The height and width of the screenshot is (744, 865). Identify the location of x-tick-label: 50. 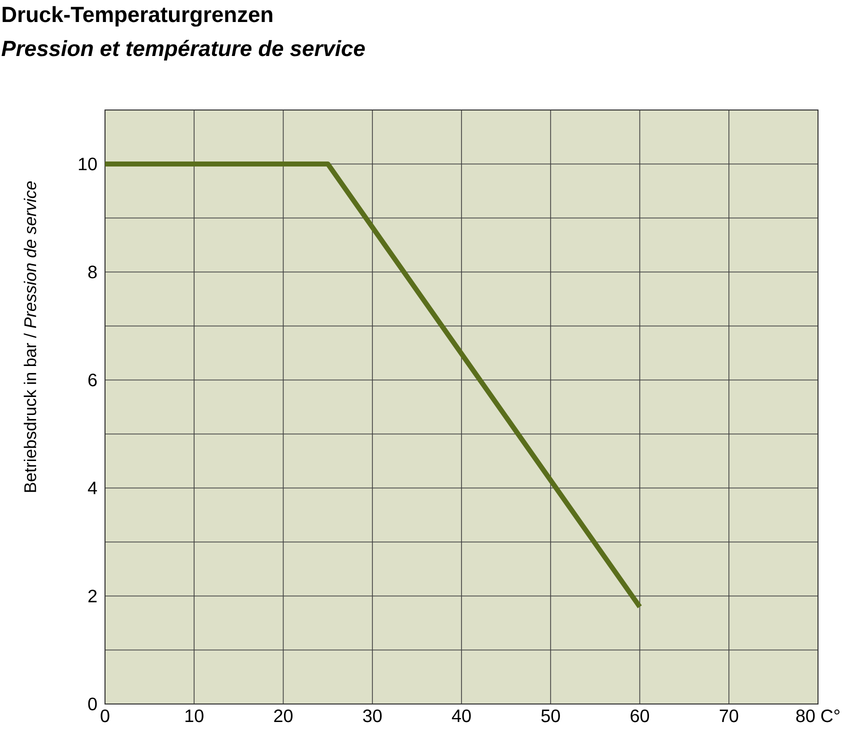
(550, 715).